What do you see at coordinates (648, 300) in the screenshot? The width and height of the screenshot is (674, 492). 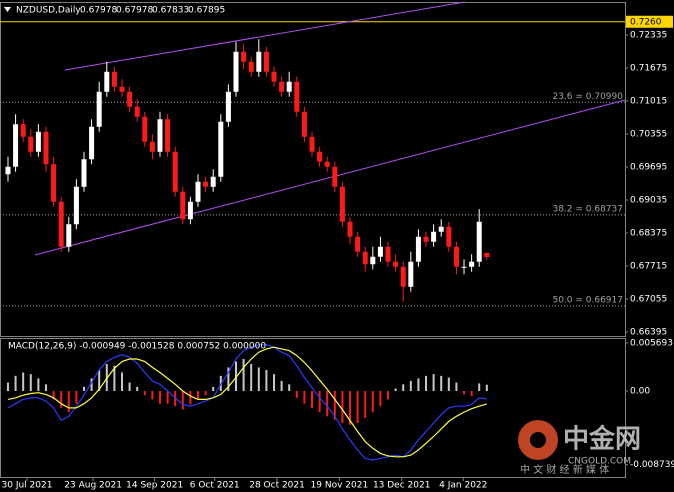 I see `y-tick-label: 0.67055` at bounding box center [648, 300].